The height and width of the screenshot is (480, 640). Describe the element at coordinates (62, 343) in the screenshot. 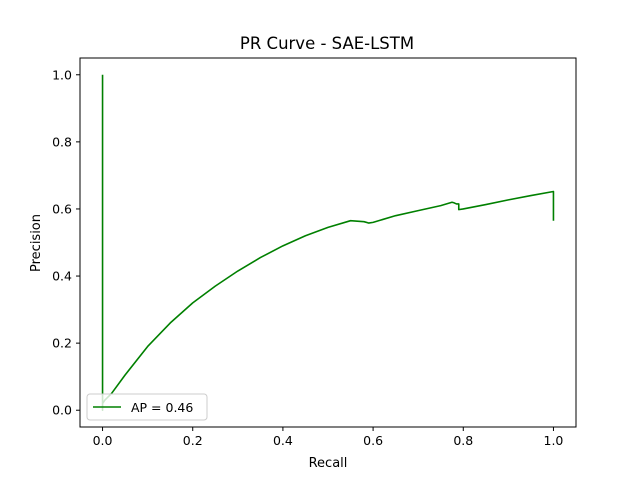

I see `y-tick-label: 0.2` at that location.